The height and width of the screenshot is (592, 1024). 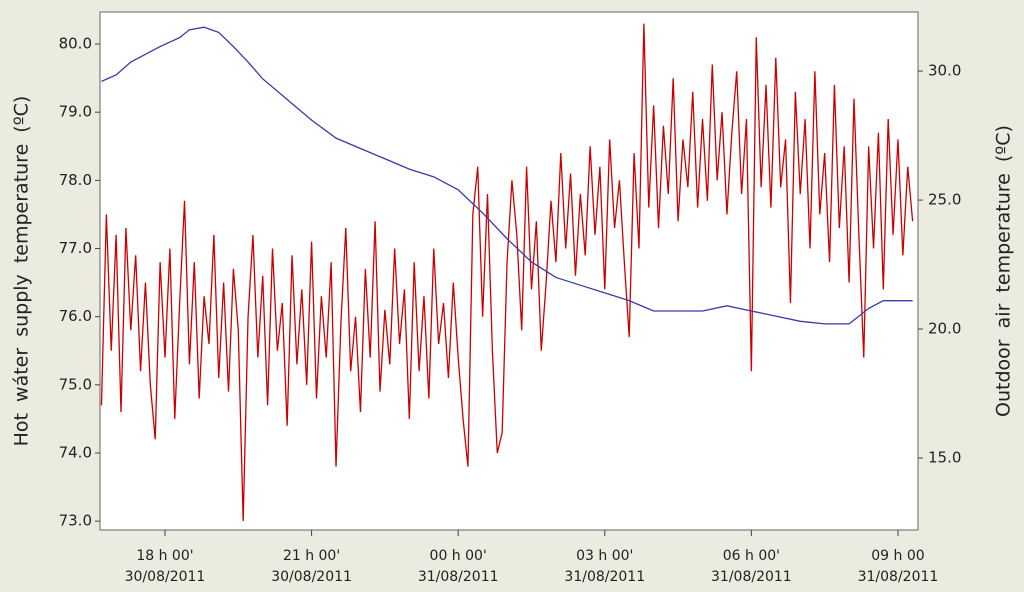 What do you see at coordinates (311, 556) in the screenshot?
I see `x-tick-label: 21 h 00'` at bounding box center [311, 556].